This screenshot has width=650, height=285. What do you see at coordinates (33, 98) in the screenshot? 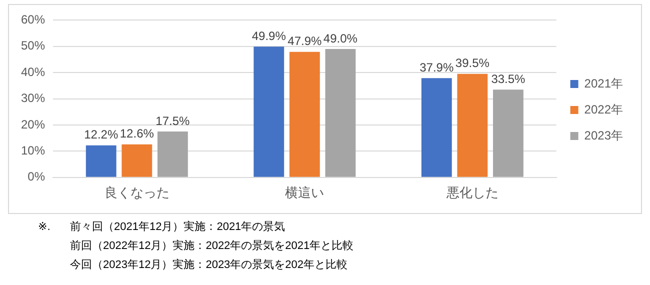
I see `y-tick-label: 30%` at bounding box center [33, 98].